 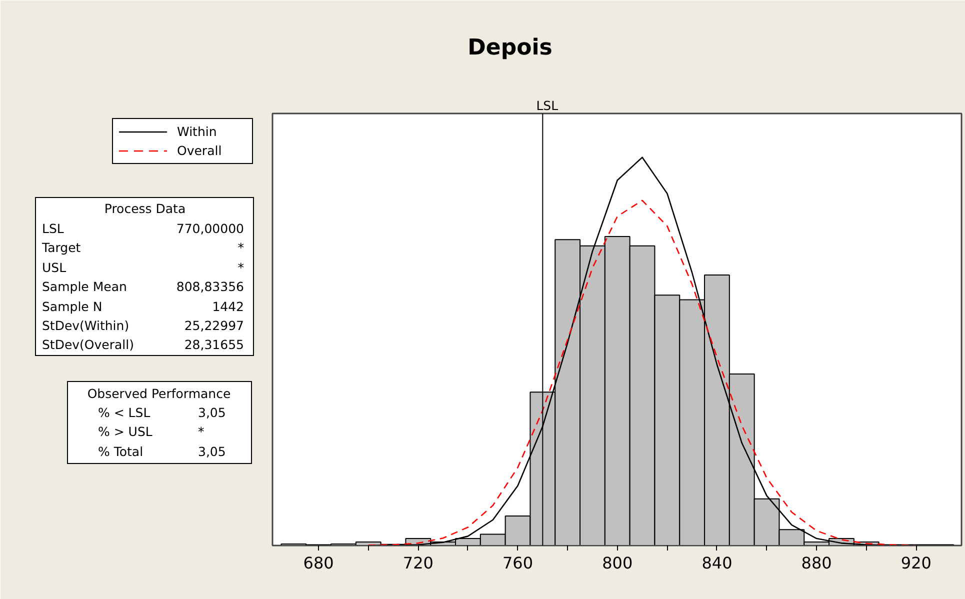 What do you see at coordinates (228, 307) in the screenshot?
I see `text: 1442` at bounding box center [228, 307].